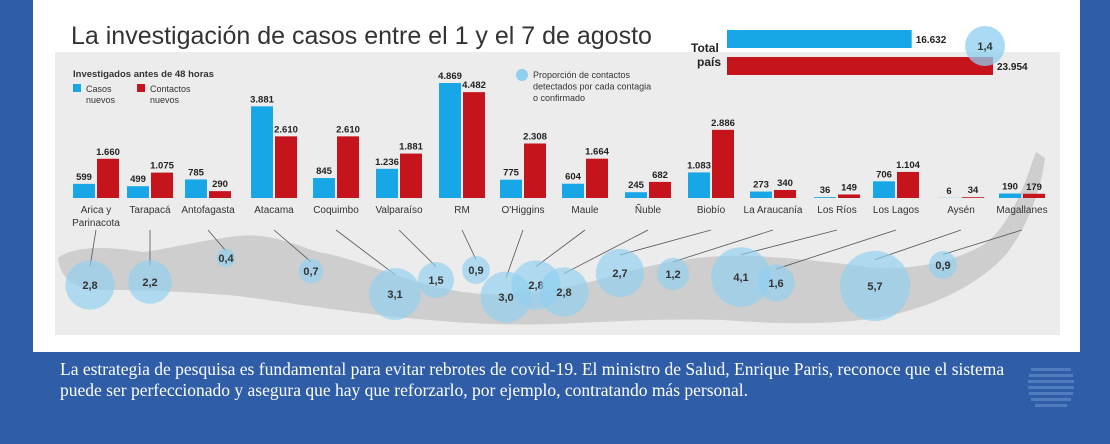 The height and width of the screenshot is (444, 1110). What do you see at coordinates (77, 88) in the screenshot?
I see `legend-cases-swatch` at bounding box center [77, 88].